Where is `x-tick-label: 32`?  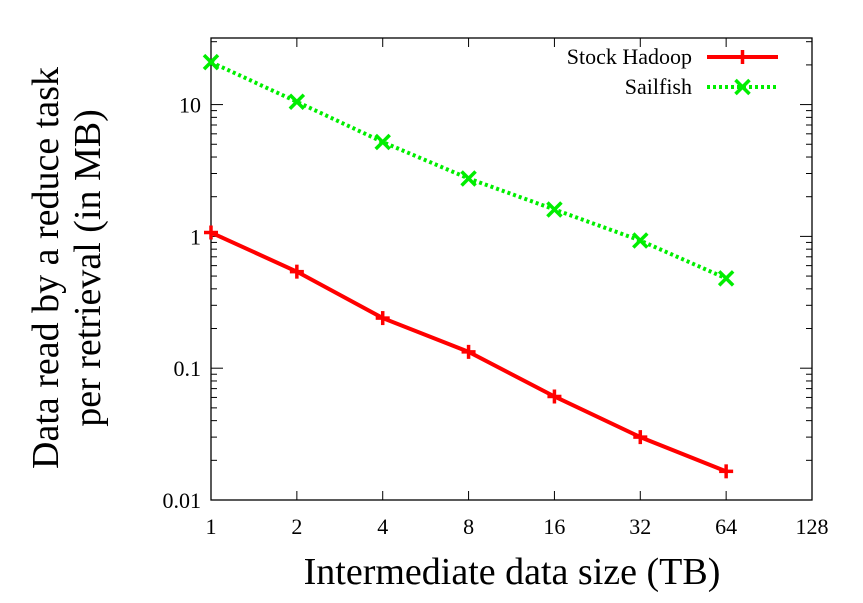 x-tick-label: 32 is located at coordinates (640, 526).